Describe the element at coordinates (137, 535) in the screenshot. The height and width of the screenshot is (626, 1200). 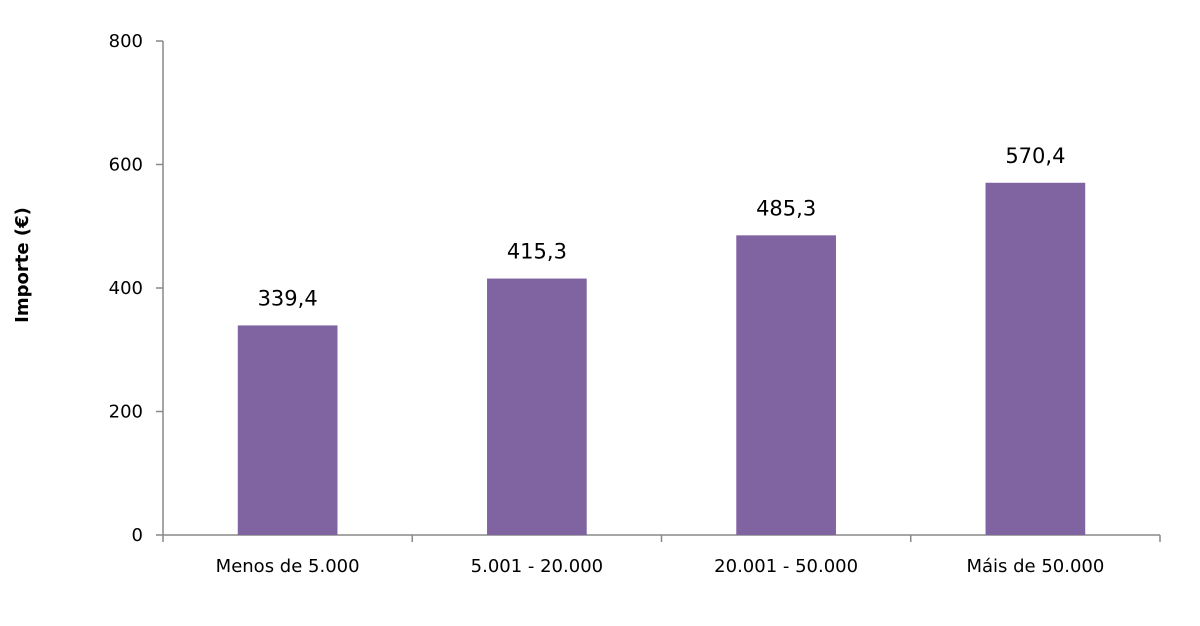
I see `y-tick-label: 0` at that location.